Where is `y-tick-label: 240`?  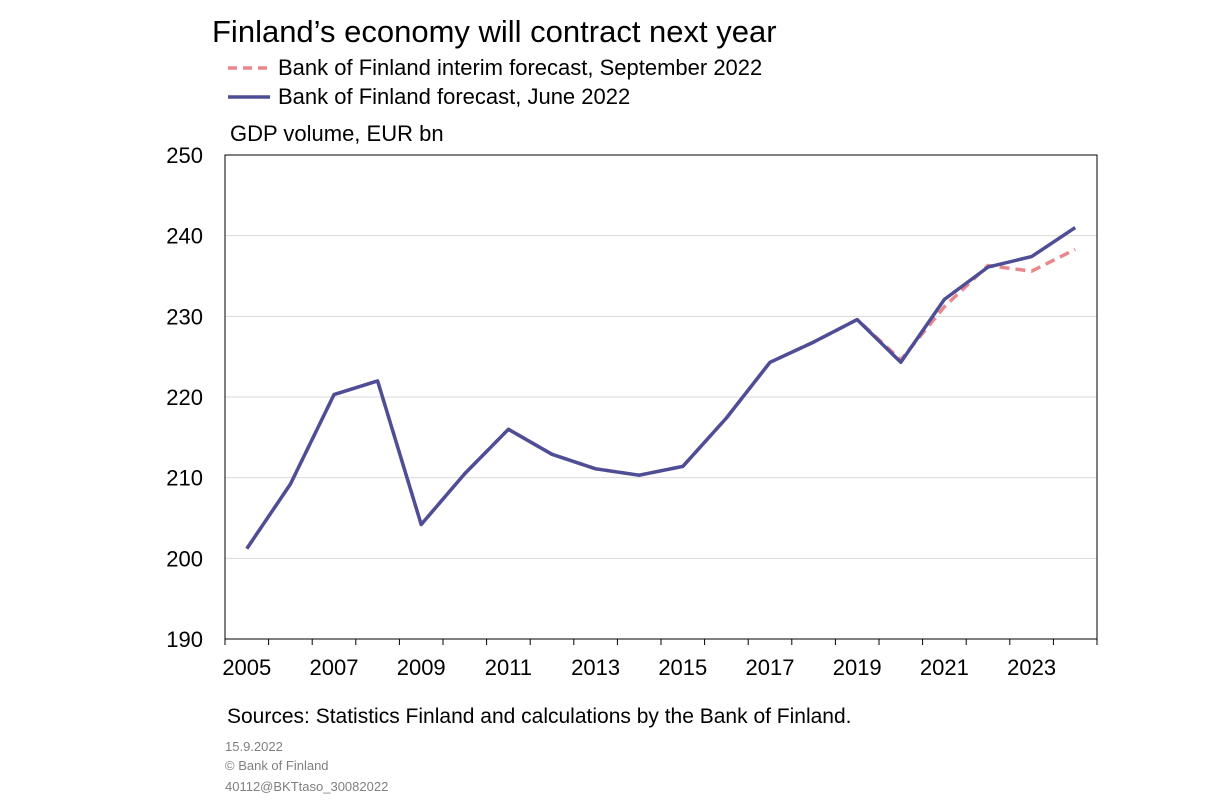 y-tick-label: 240 is located at coordinates (184, 236).